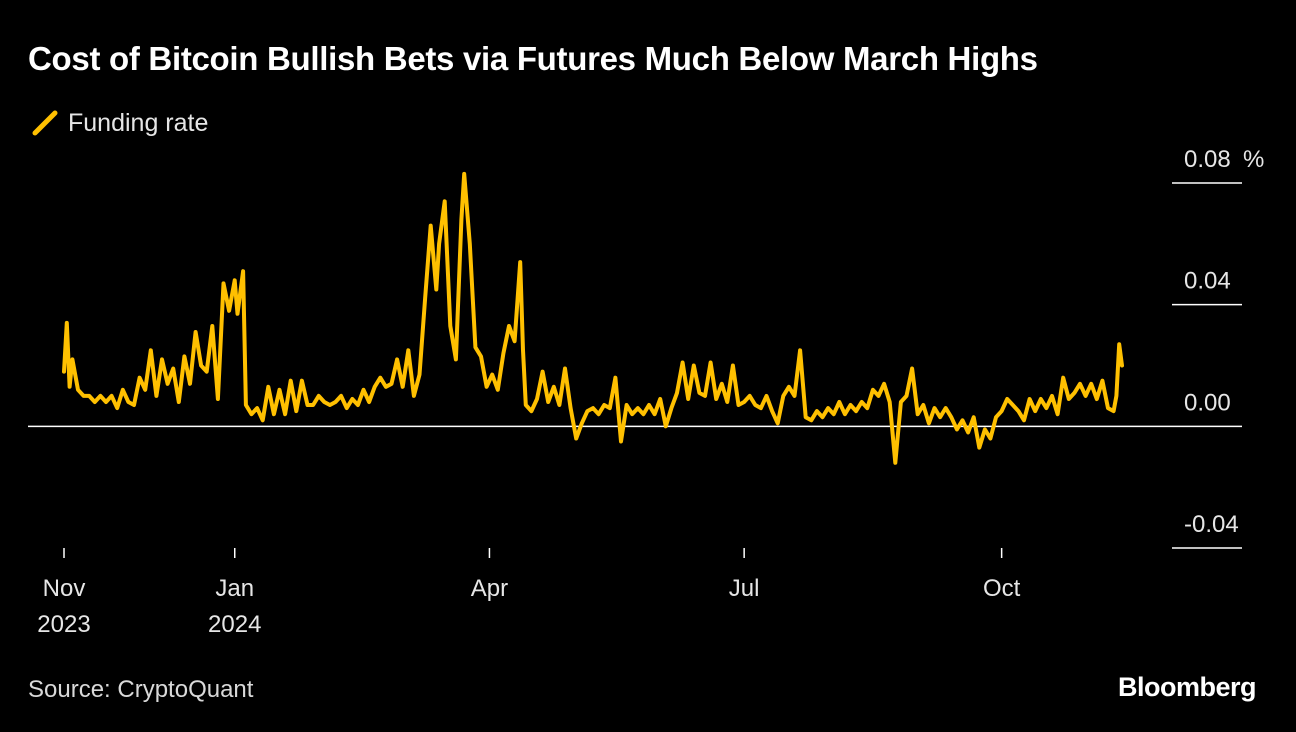 The image size is (1296, 732). I want to click on legend-label: Funding rate, so click(138, 122).